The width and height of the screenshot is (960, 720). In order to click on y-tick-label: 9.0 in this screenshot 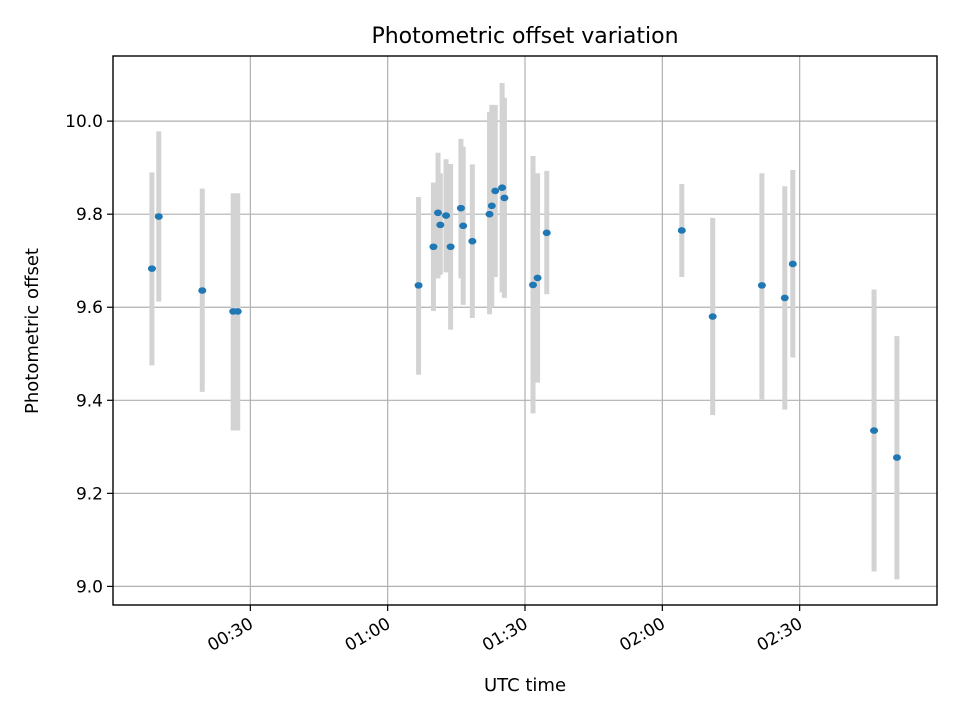, I will do `click(89, 587)`.